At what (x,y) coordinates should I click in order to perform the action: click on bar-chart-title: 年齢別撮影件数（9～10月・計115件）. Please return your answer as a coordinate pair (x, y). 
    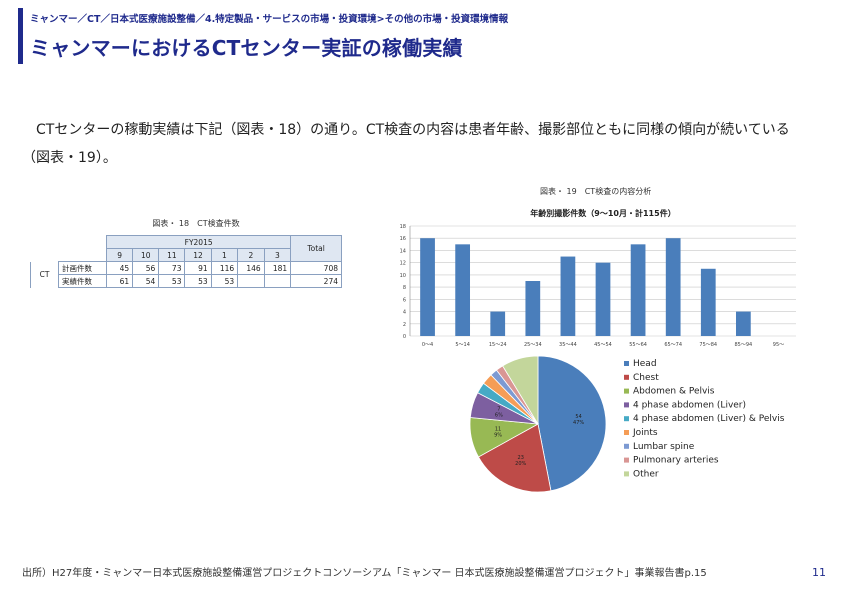
    Looking at the image, I should click on (602, 213).